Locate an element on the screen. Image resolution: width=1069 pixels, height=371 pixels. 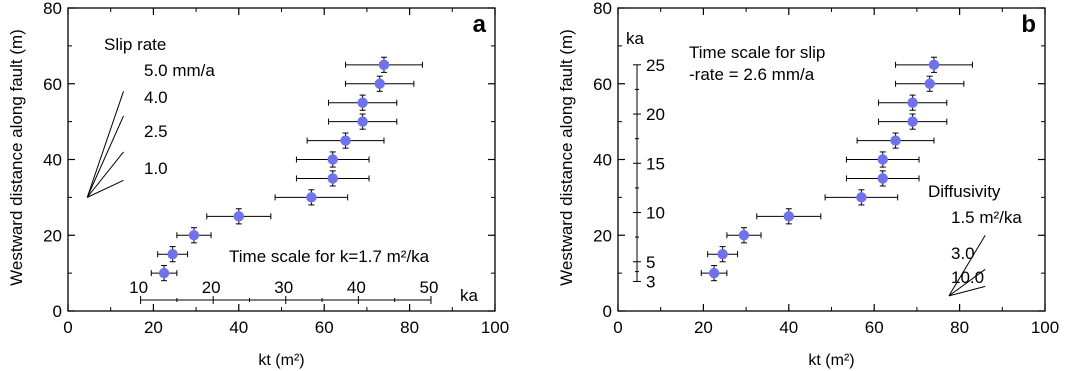
timescale-title: Time scale for k=1.7 m²/ka is located at coordinates (329, 256).